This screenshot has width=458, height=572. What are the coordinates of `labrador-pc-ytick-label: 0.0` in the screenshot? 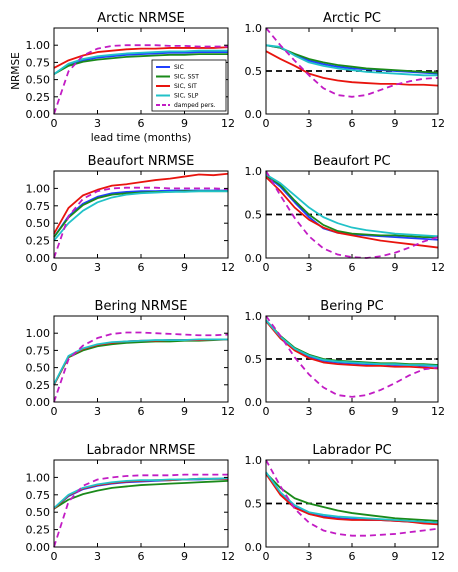 It's located at (254, 547).